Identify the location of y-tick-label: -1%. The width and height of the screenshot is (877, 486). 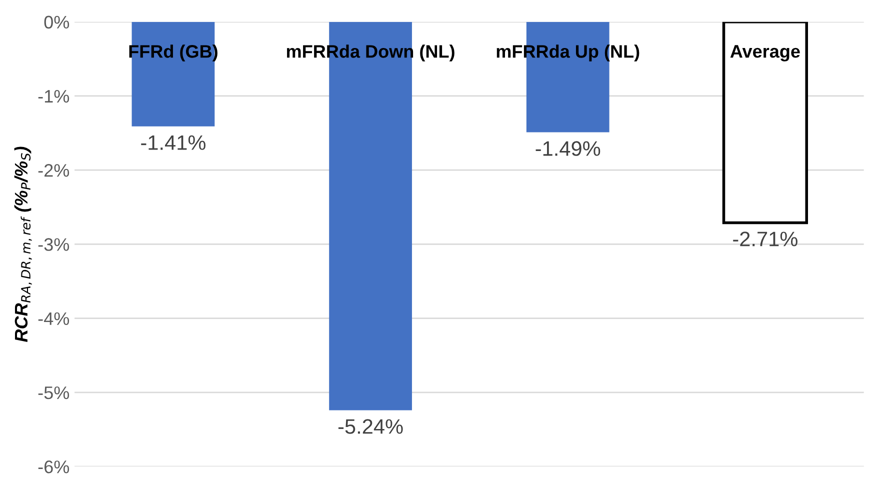
(54, 96).